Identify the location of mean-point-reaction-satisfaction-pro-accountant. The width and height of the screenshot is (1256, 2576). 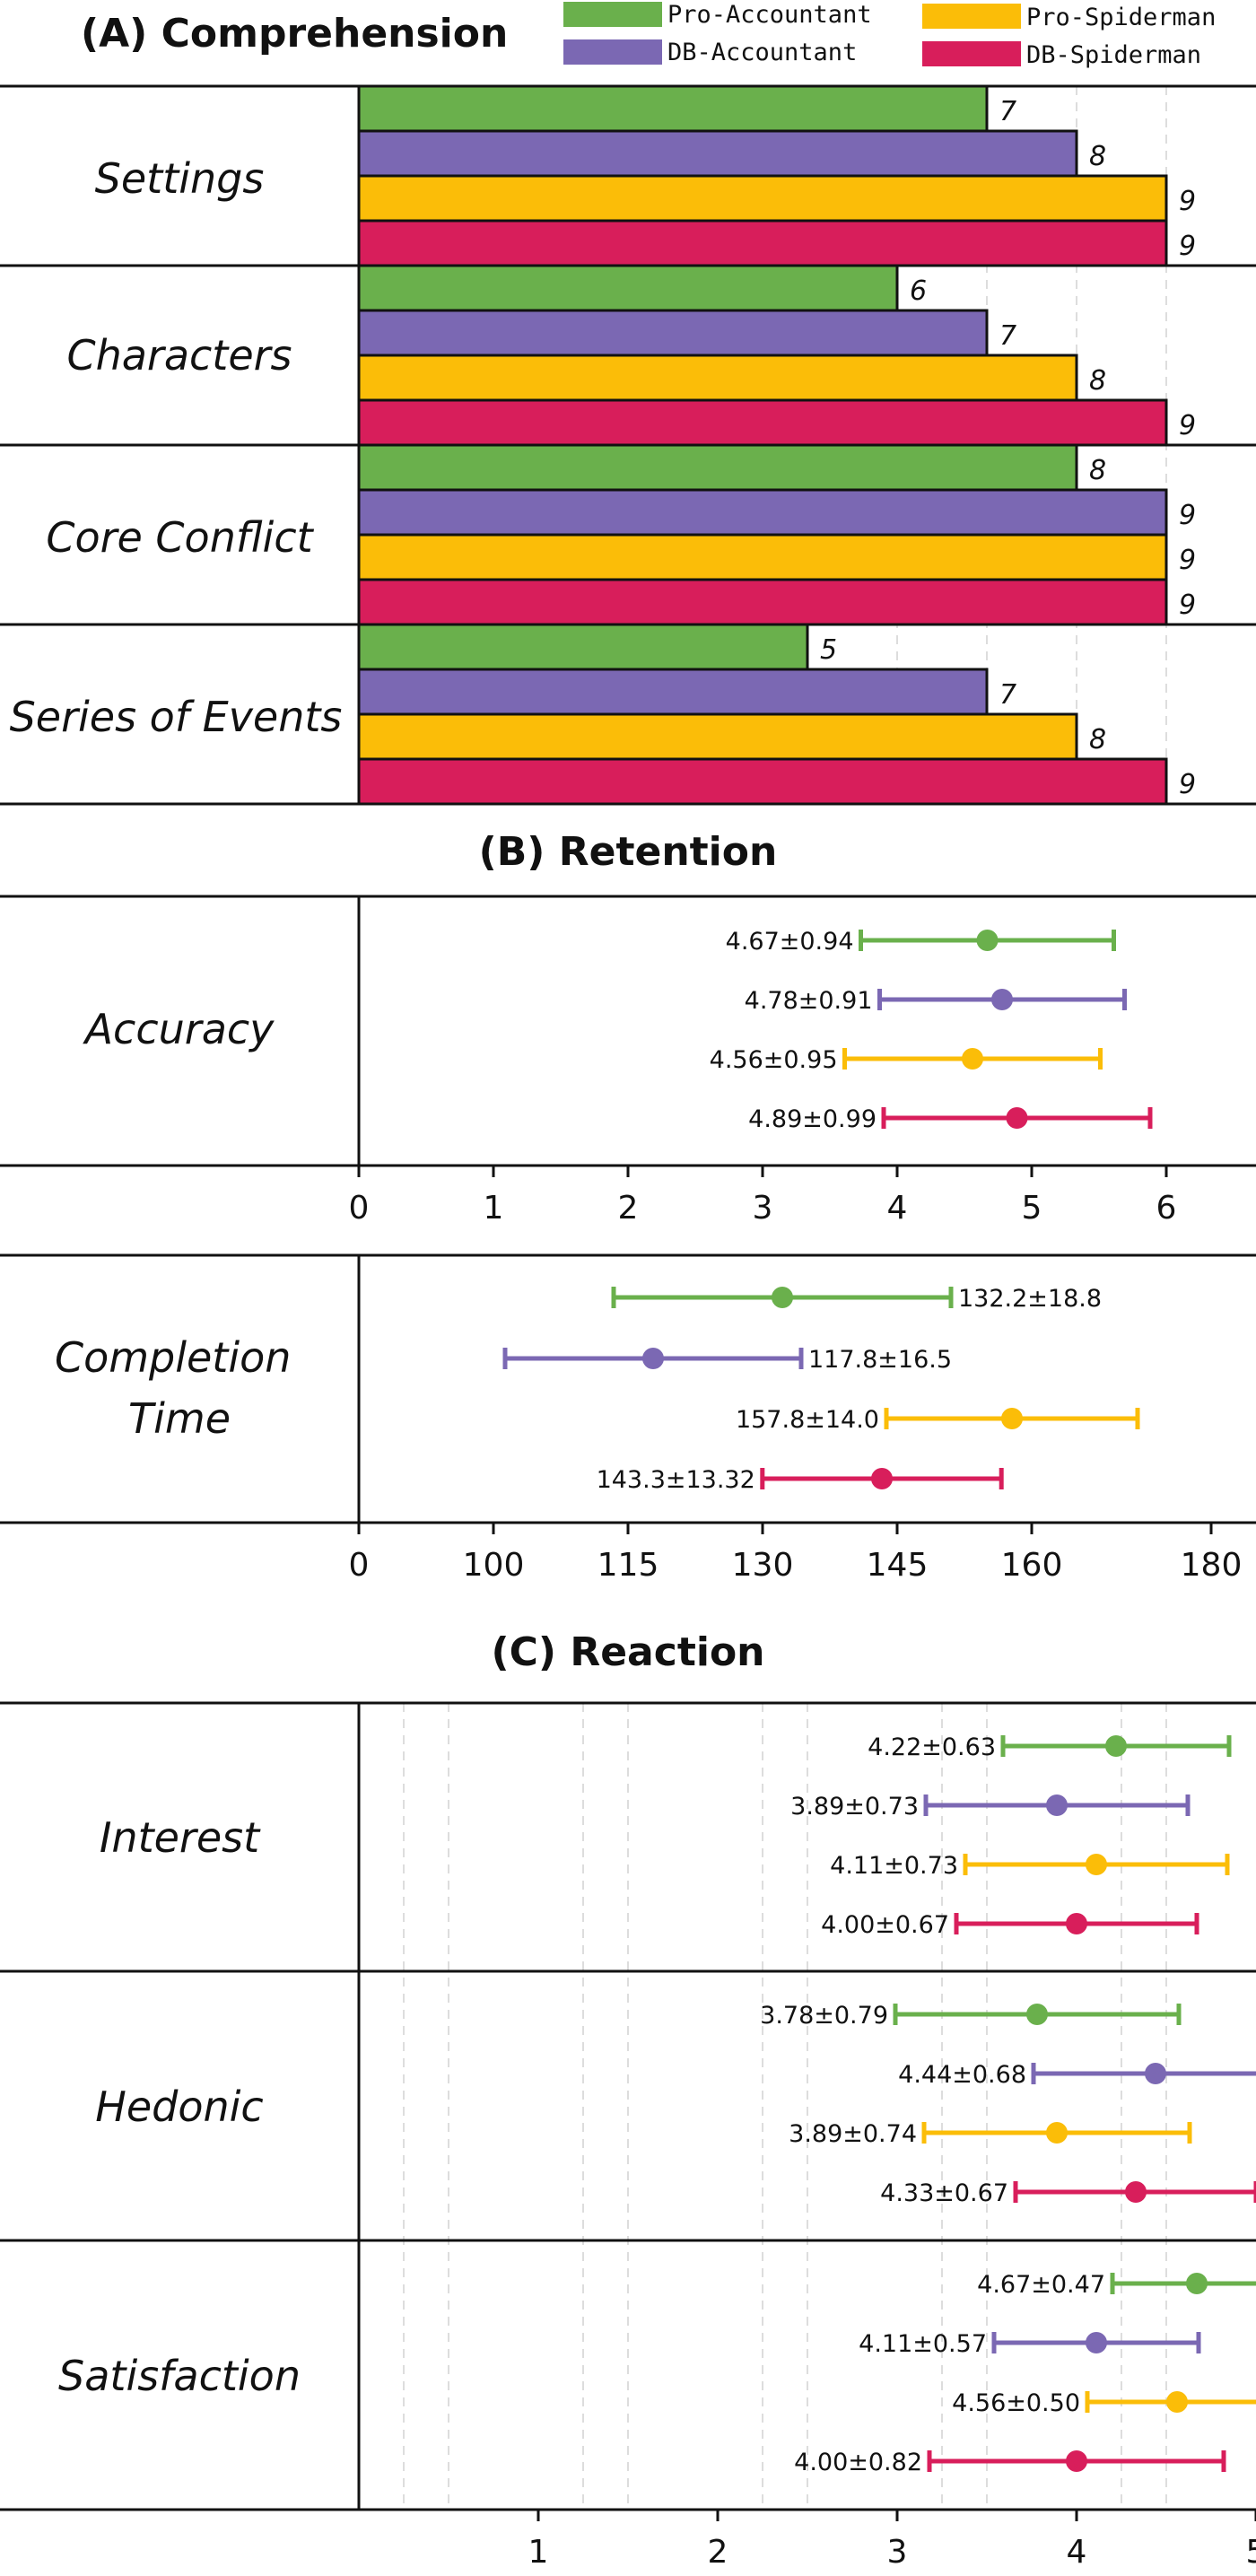
(1197, 2283).